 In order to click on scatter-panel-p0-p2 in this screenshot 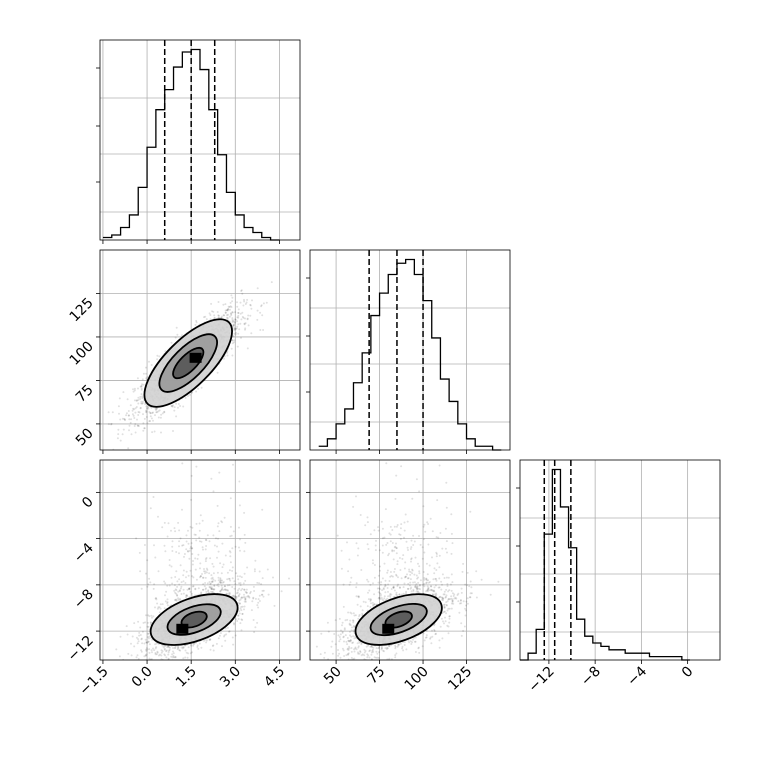, I will do `click(198, 561)`.